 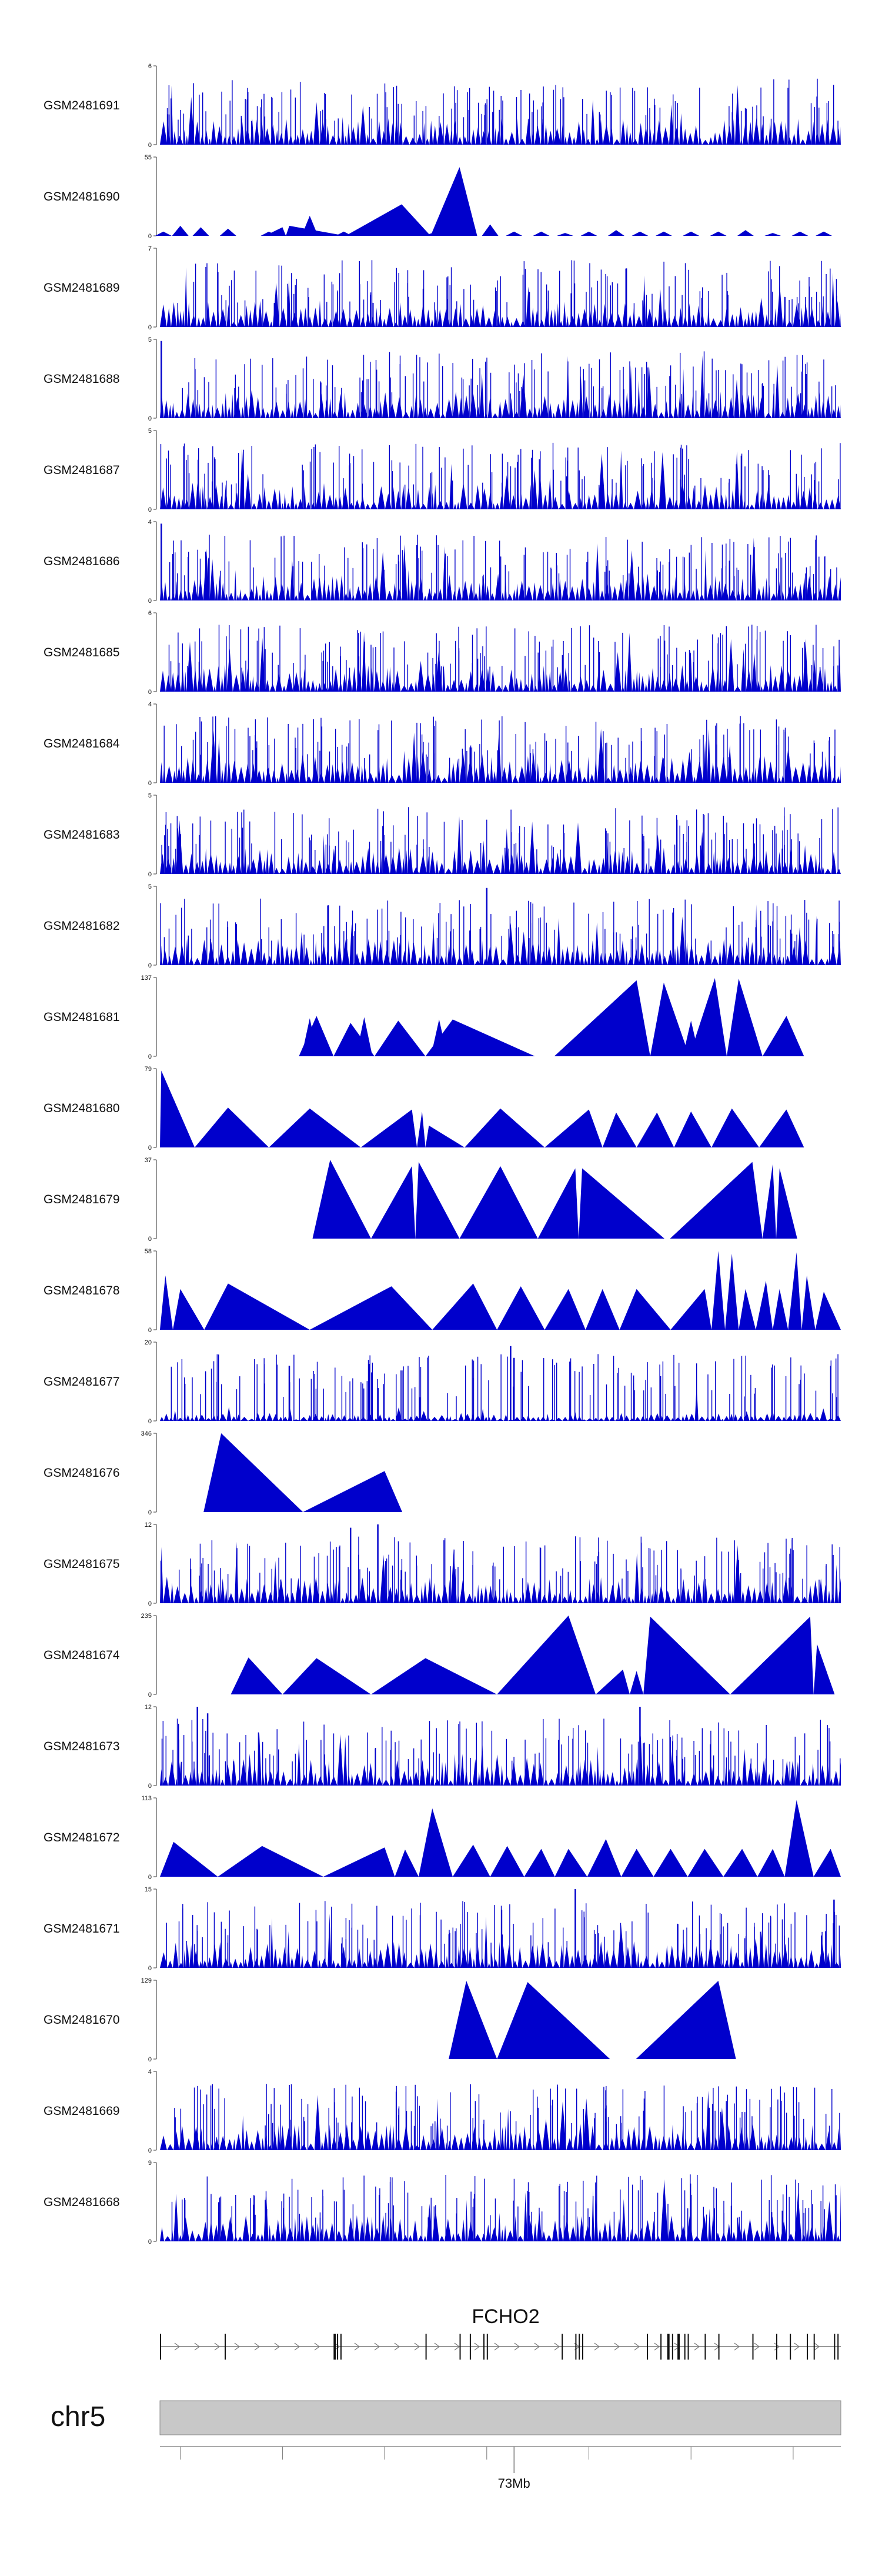 I want to click on sample-label-gsm2481670: GSM2481670, so click(x=82, y=2020).